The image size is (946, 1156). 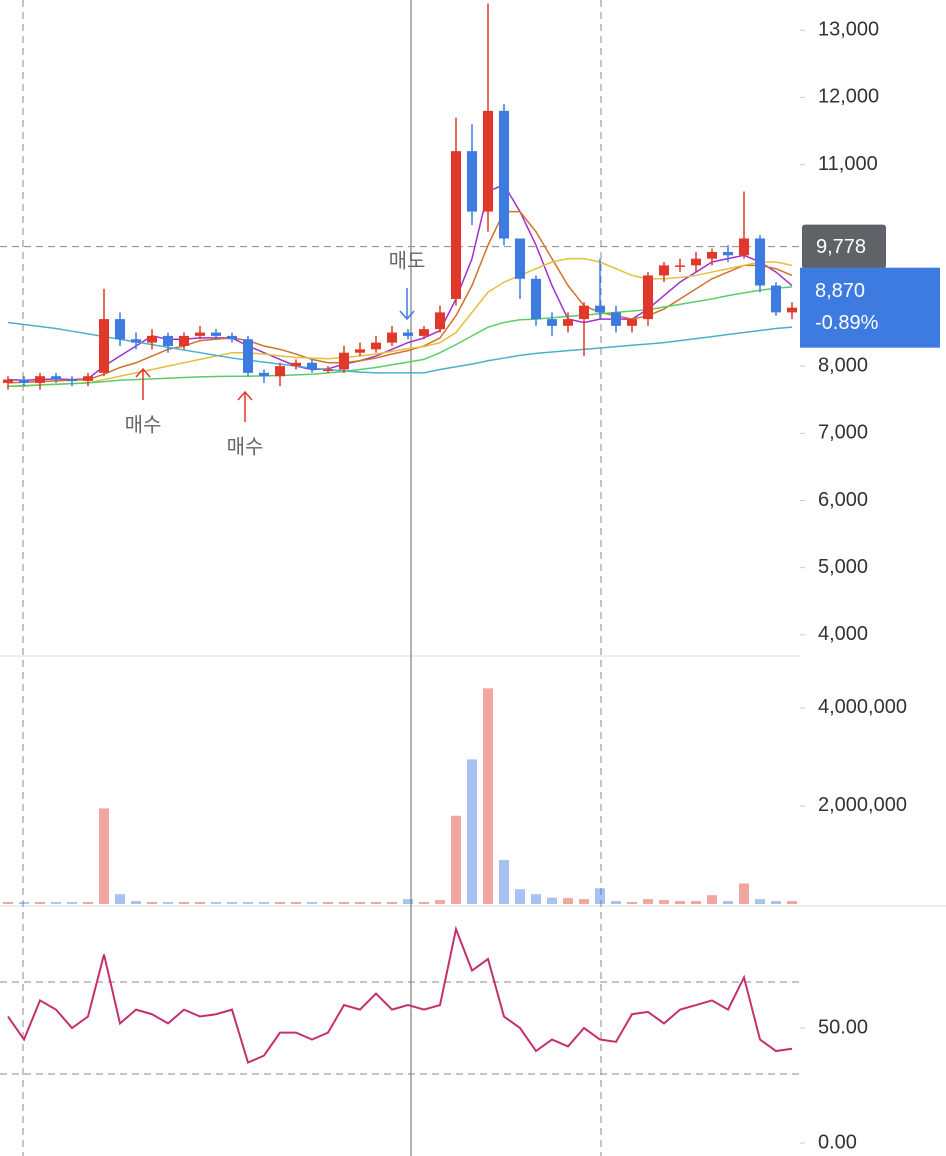 What do you see at coordinates (843, 634) in the screenshot?
I see `y-tick-label: 4,000` at bounding box center [843, 634].